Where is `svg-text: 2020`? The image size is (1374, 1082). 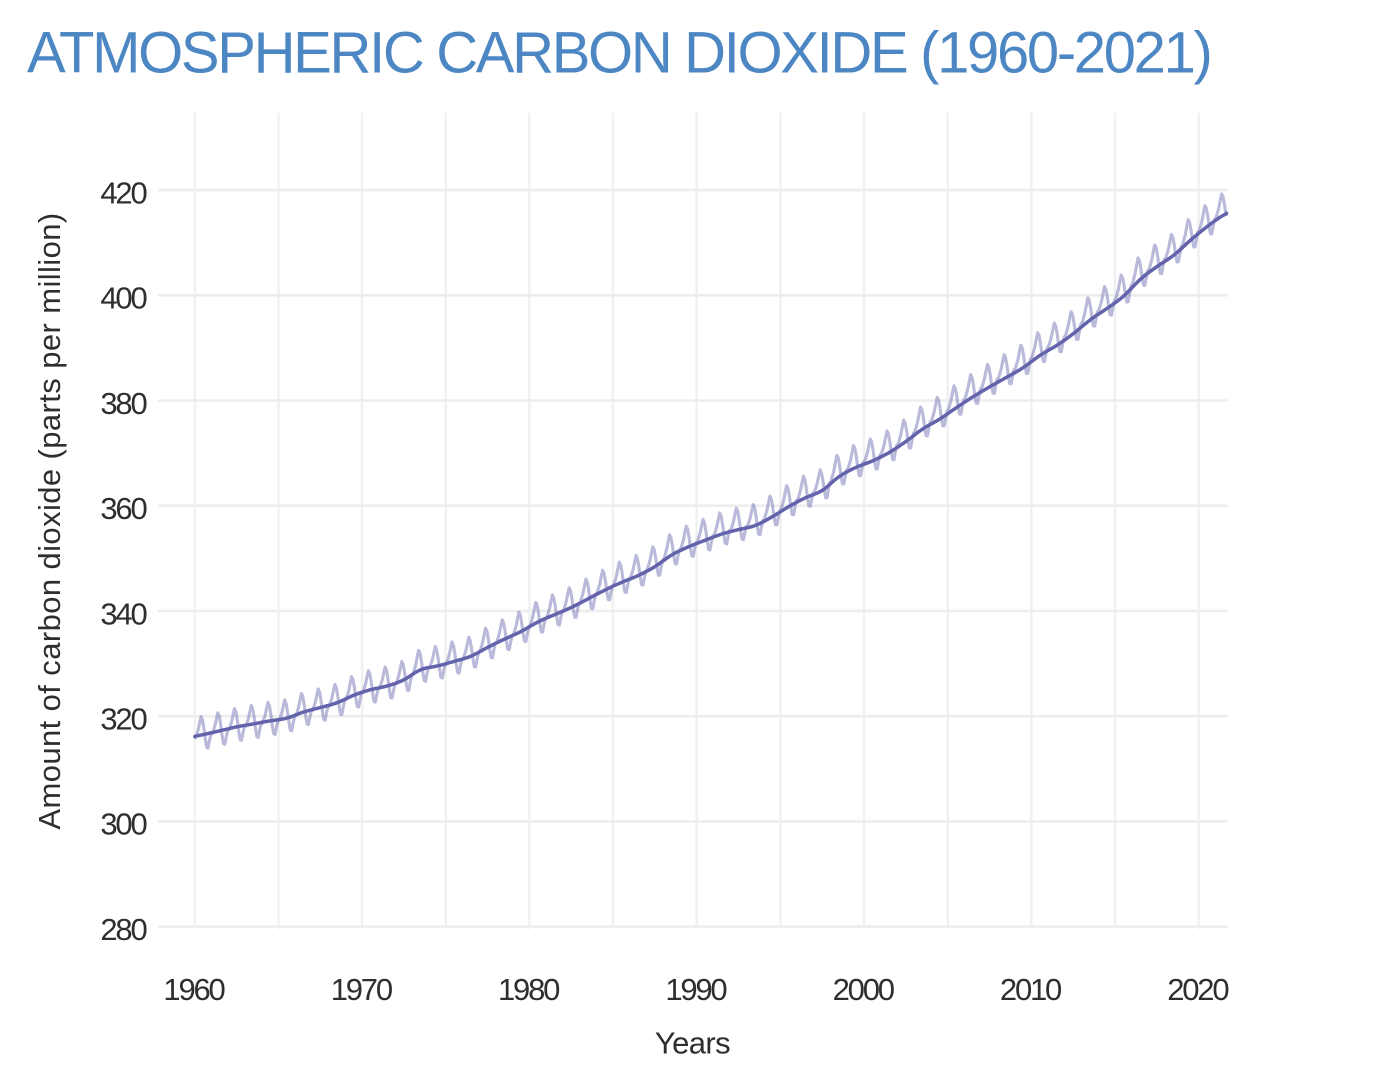
svg-text: 2020 is located at coordinates (1198, 989).